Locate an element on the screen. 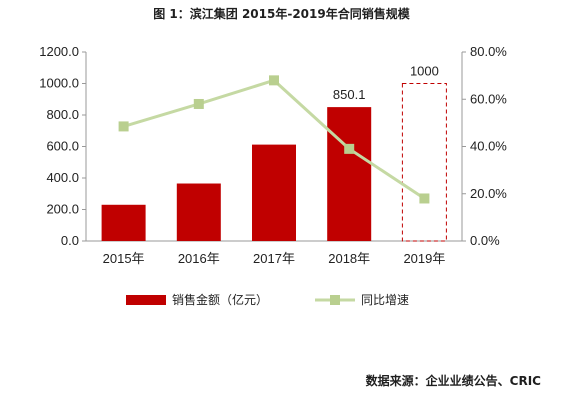 The height and width of the screenshot is (402, 563). legend: 销售金额（亿元） 同比增速 is located at coordinates (267, 299).